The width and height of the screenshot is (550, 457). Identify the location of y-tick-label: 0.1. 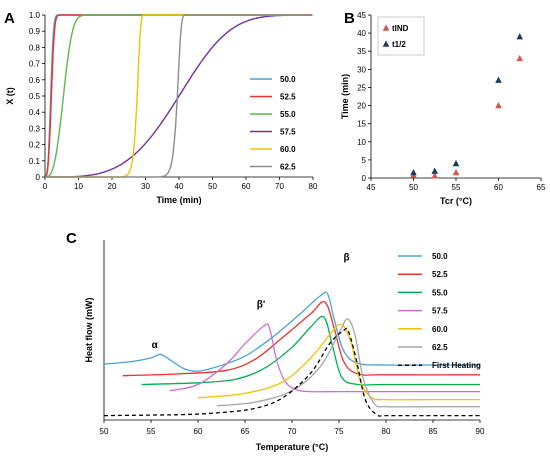
(35, 161).